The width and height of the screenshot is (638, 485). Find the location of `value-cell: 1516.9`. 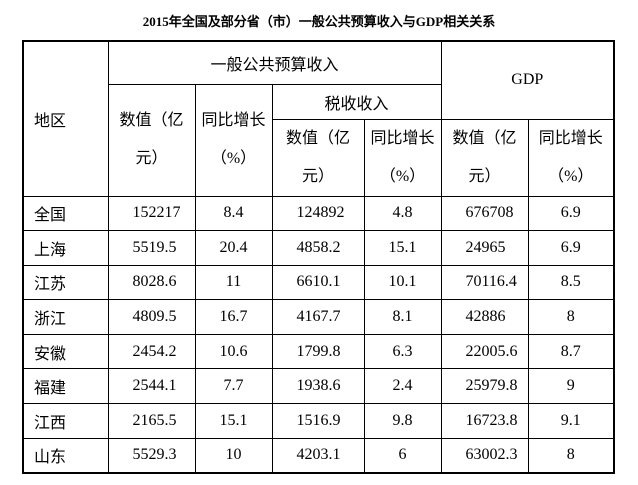

value-cell: 1516.9 is located at coordinates (318, 421).